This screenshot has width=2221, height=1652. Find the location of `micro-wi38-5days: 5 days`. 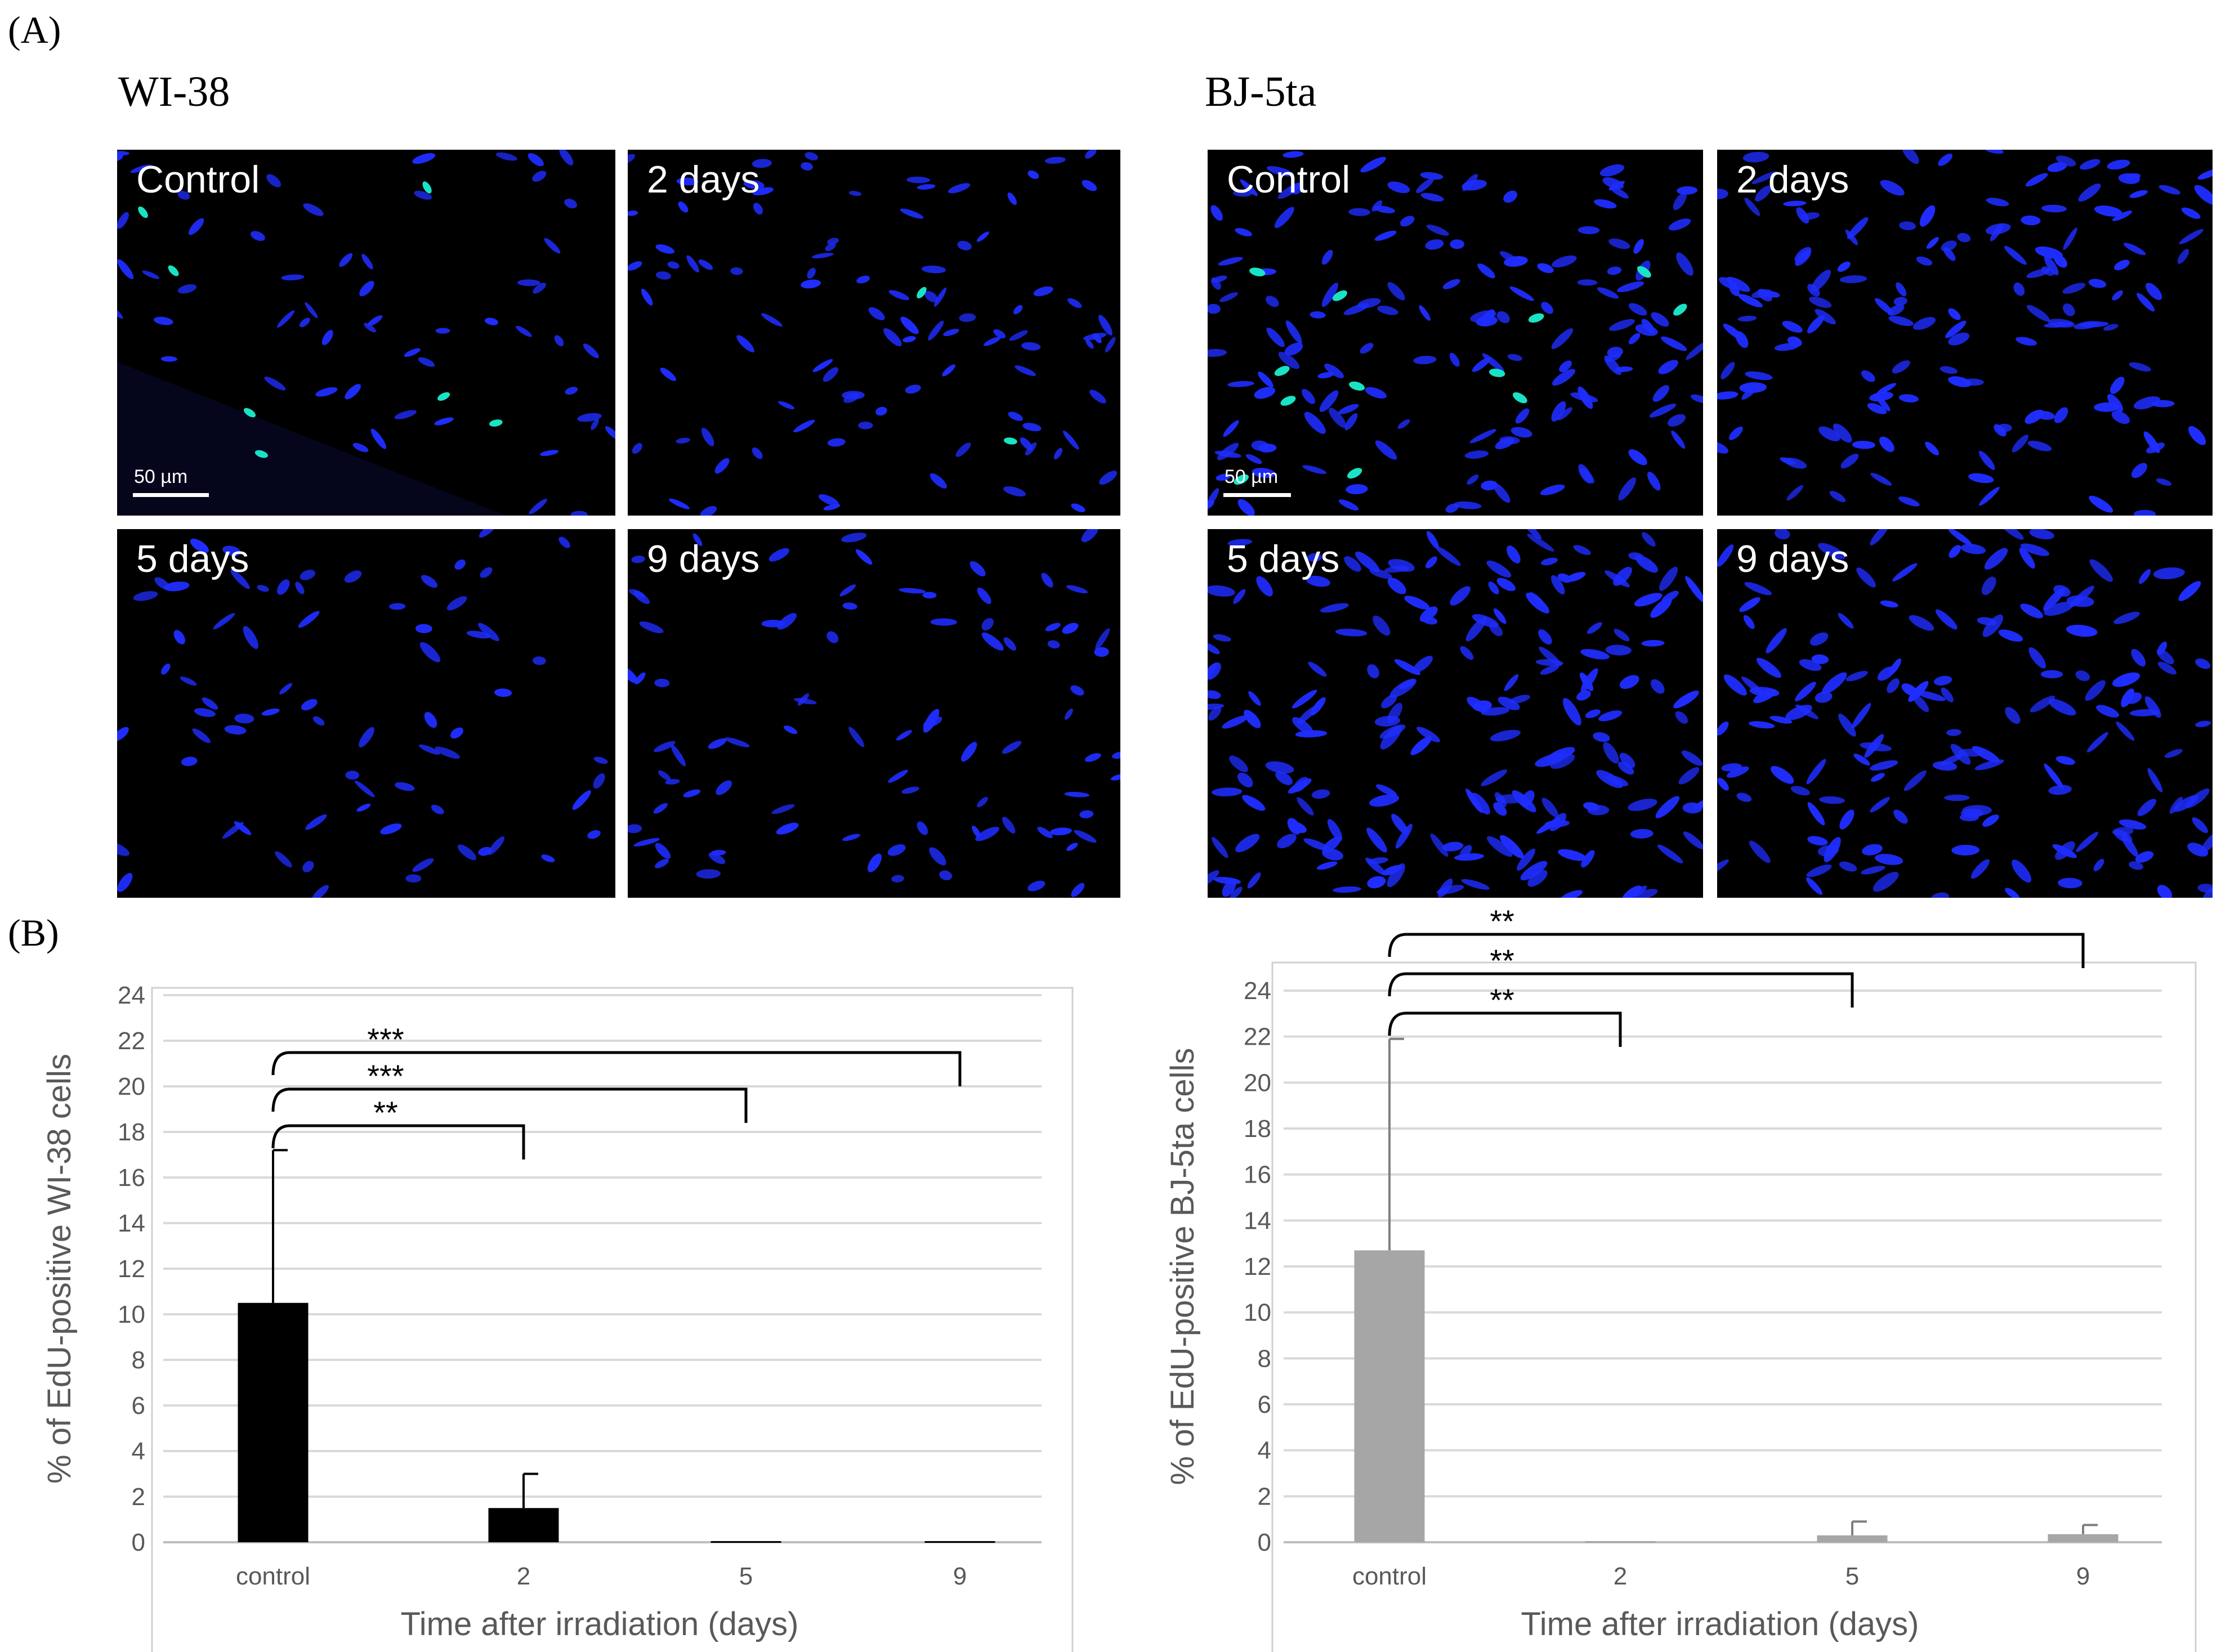

micro-wi38-5days: 5 days is located at coordinates (366, 713).